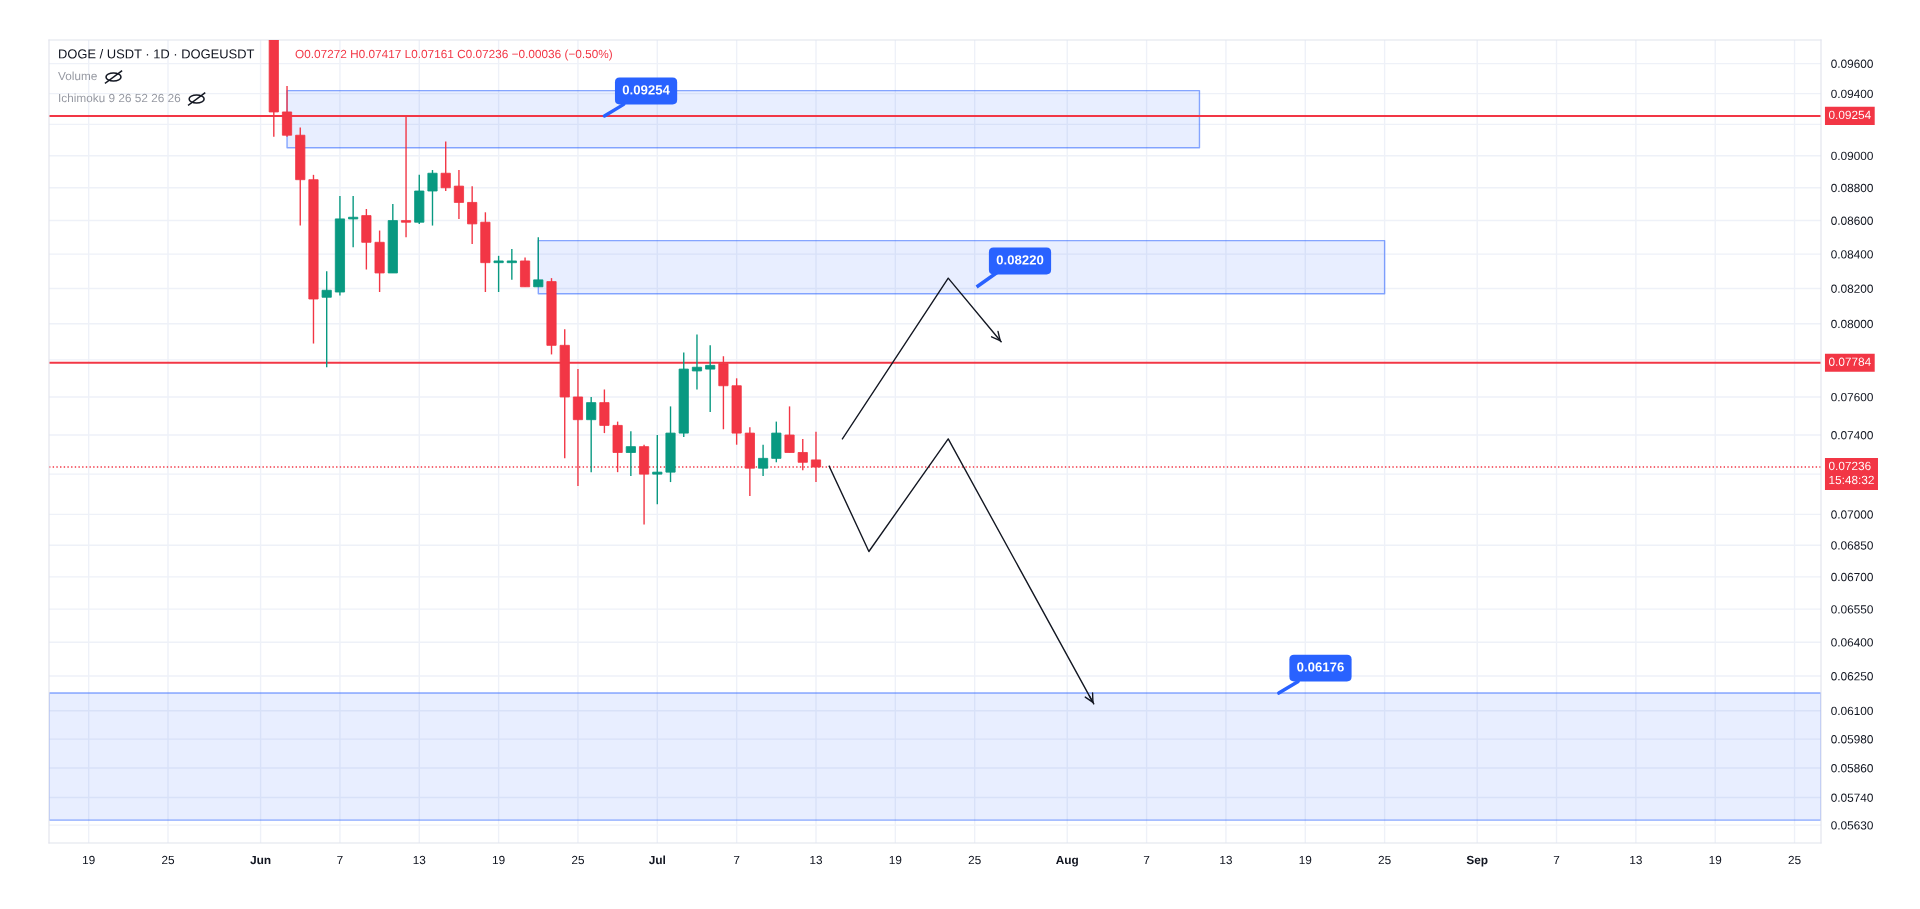 This screenshot has width=1920, height=909. Describe the element at coordinates (453, 55) in the screenshot. I see `text: O0.07272 H0.07417 L0.07161 C0.07236 −0.00036 (−0.50%)` at that location.